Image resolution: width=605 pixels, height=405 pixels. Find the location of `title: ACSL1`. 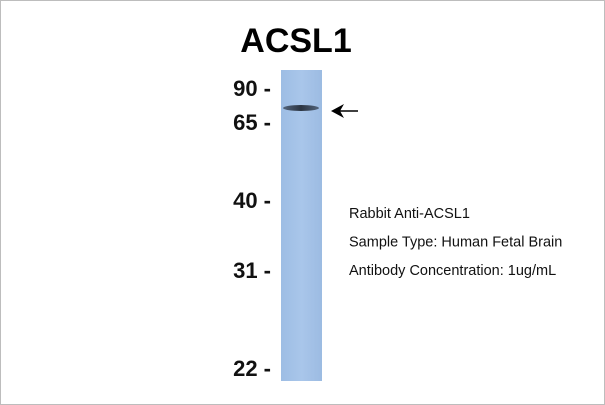

title: ACSL1 is located at coordinates (295, 41).